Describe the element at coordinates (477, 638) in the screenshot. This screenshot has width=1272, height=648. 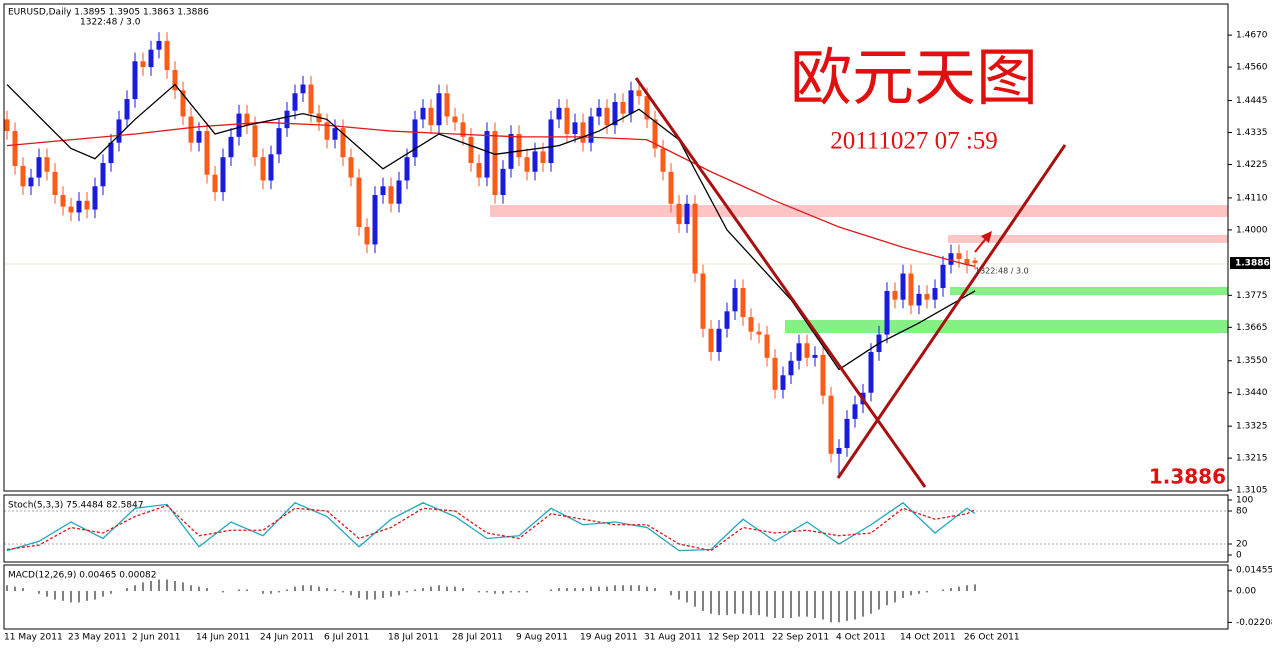
I see `x-tick-label: 28 Jul 2011` at that location.